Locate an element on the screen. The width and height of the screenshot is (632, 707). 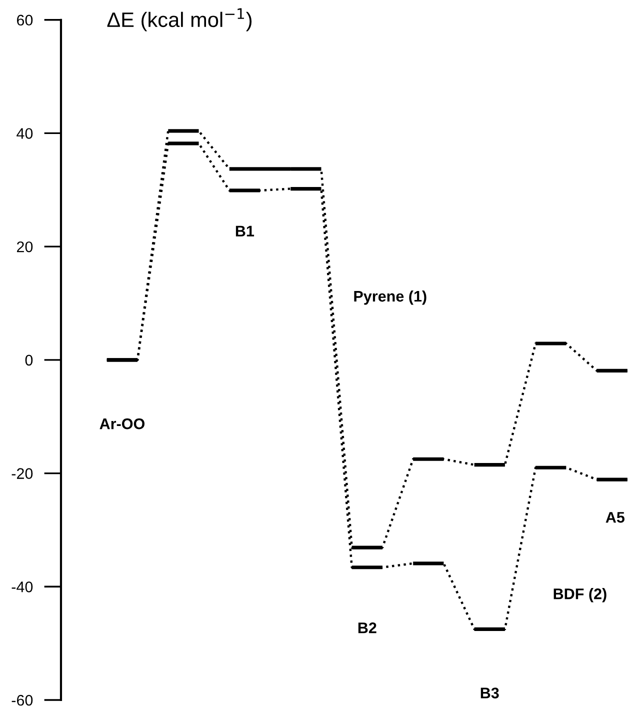
annotation: B2 is located at coordinates (367, 628).